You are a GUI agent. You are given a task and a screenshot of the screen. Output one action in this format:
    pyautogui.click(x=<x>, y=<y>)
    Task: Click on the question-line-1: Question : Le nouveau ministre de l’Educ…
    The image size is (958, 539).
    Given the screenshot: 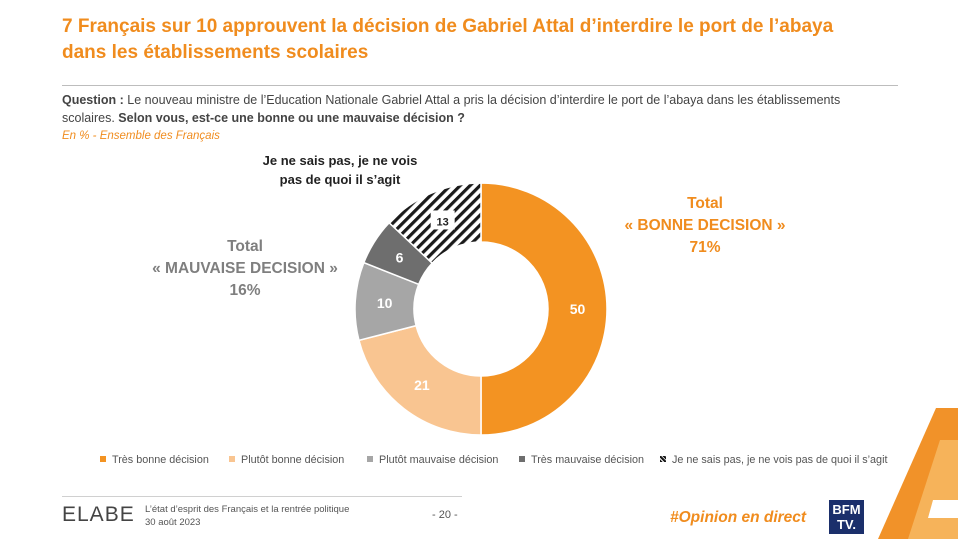 What is the action you would take?
    pyautogui.click(x=472, y=100)
    